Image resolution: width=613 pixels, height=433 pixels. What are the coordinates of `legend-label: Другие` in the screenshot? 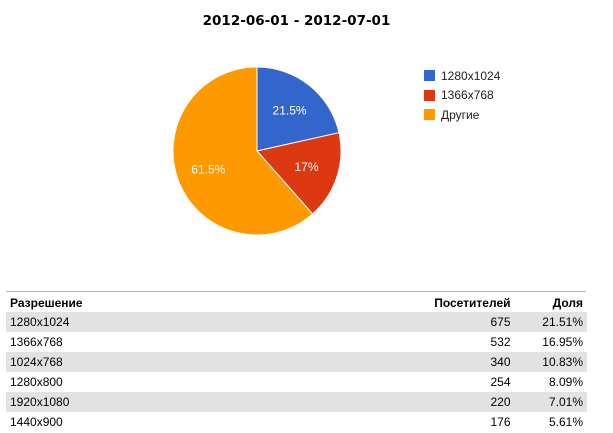 It's located at (460, 114).